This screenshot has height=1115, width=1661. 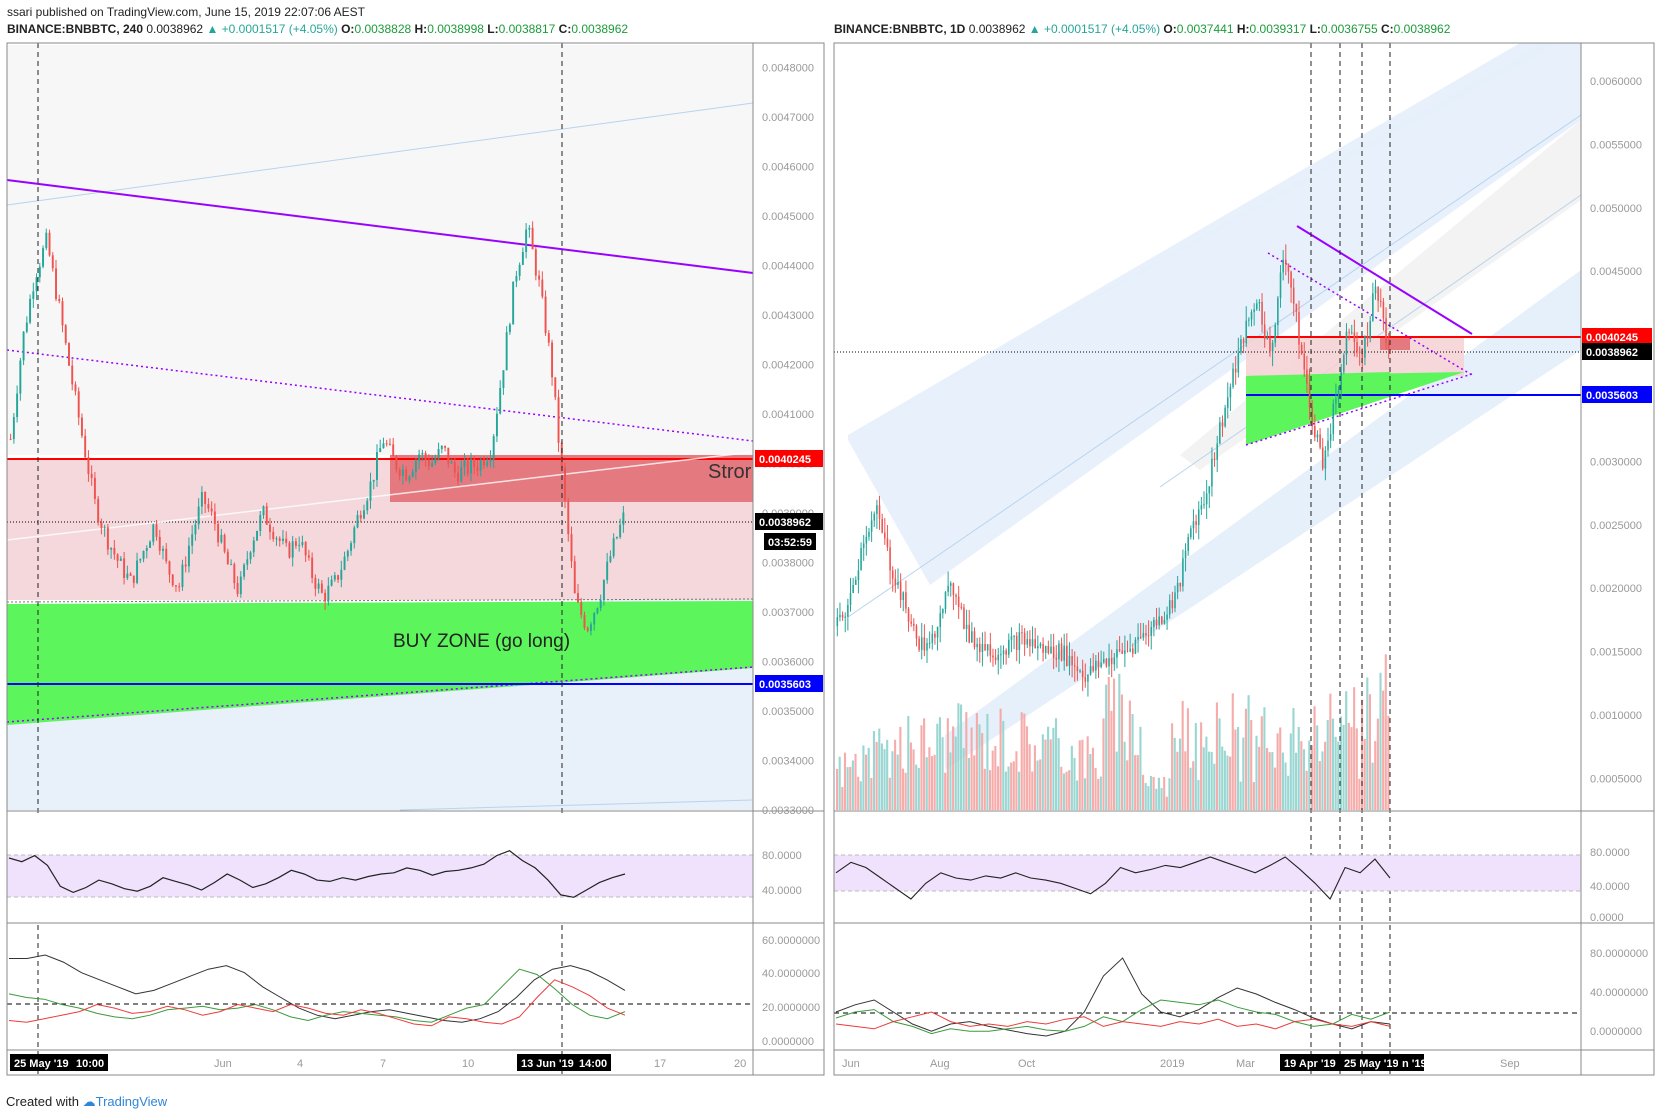 I want to click on footer-brand: TradingView, so click(x=131, y=1101).